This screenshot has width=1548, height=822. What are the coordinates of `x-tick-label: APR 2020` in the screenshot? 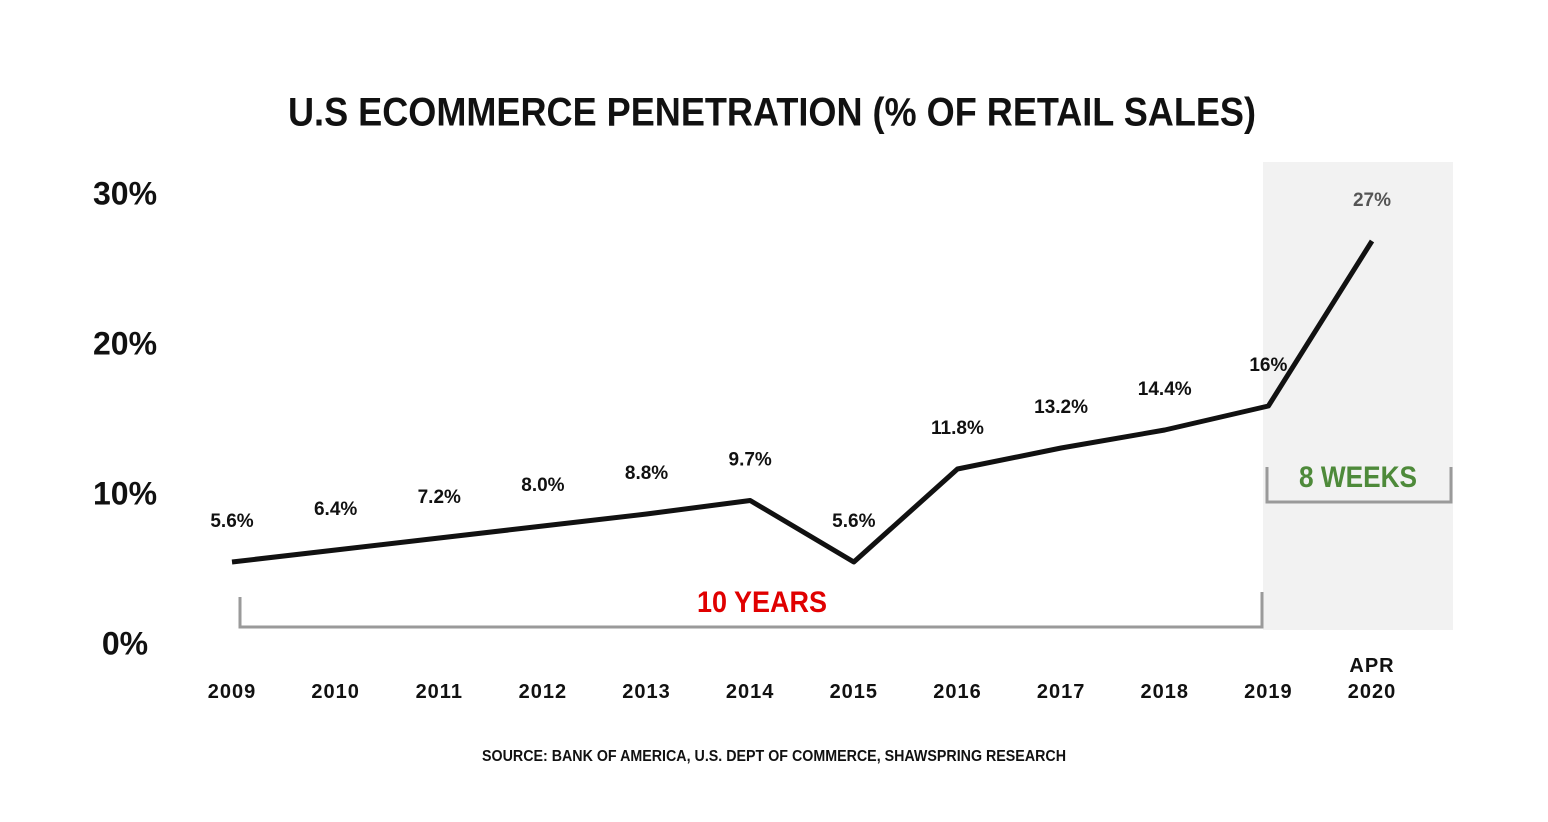 It's located at (1372, 679).